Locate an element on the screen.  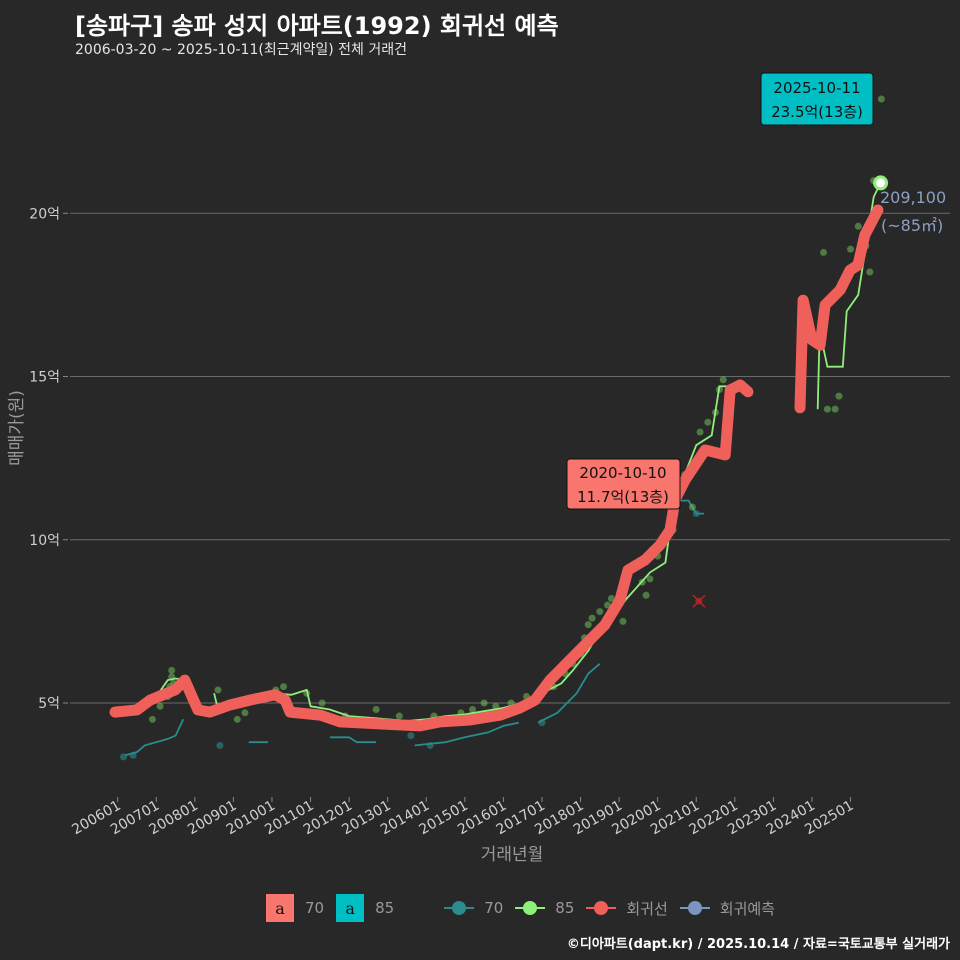
annotation-2025-box is located at coordinates (817, 99).